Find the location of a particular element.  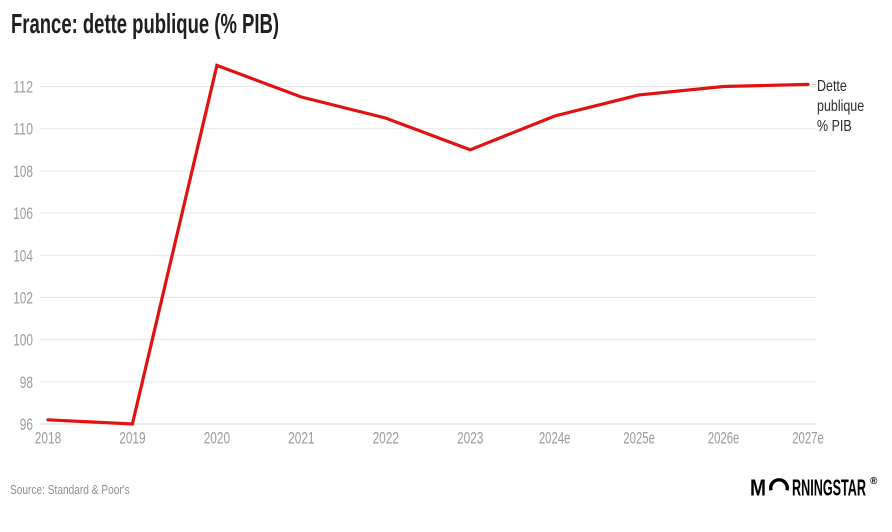

series-label: Dette publique % PIB is located at coordinates (852, 107).